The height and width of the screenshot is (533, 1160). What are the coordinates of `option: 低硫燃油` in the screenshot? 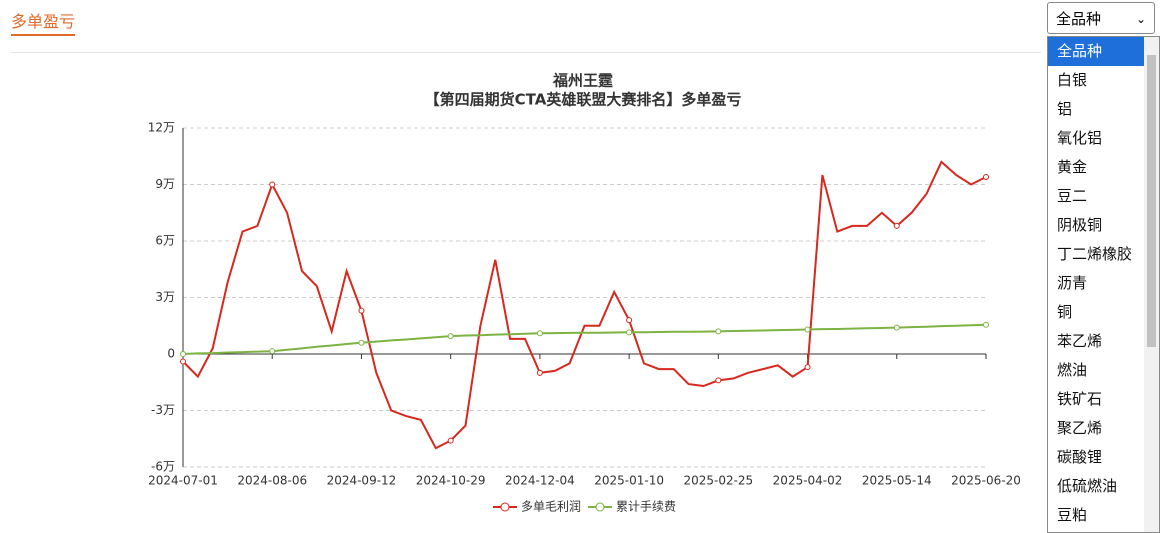 It's located at (1087, 486).